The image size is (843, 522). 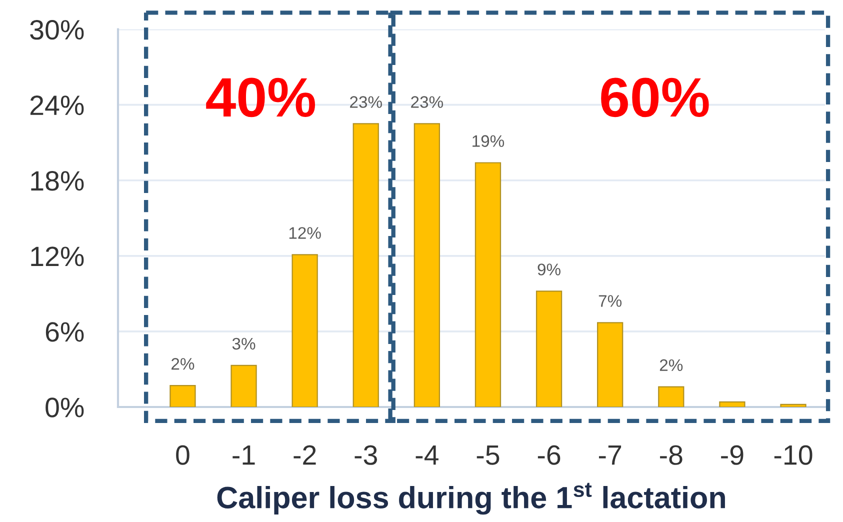 I want to click on data-label: 9%, so click(x=549, y=270).